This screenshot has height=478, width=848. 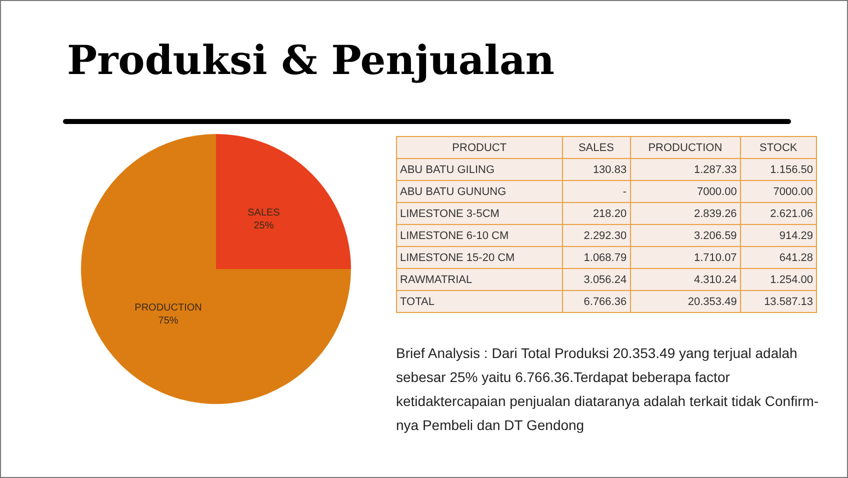 I want to click on text: 1.710.07, so click(x=685, y=257).